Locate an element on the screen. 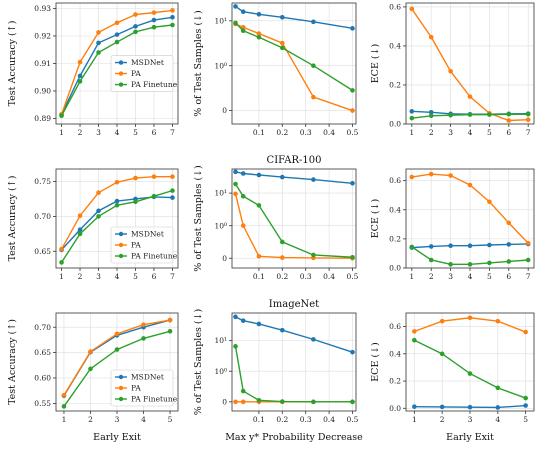 This screenshot has height=455, width=546. y-tick-label: 10¹ is located at coordinates (220, 20).